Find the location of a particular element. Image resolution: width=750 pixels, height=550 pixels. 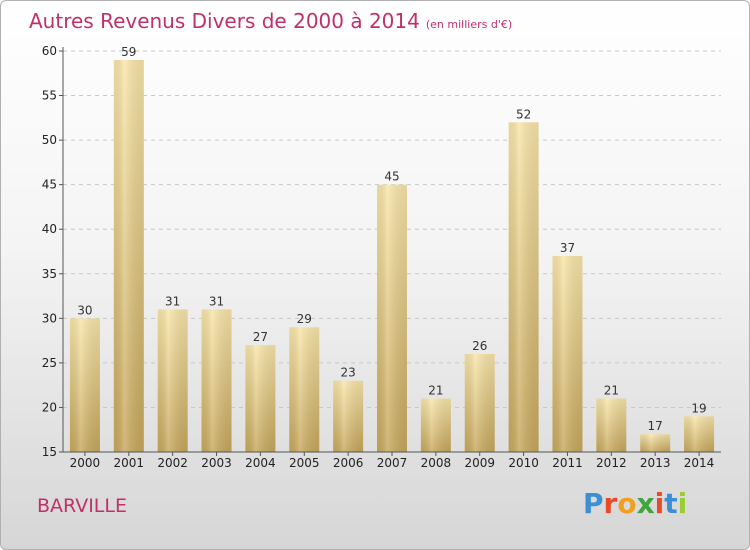

value-label-2010: 52 is located at coordinates (523, 114).